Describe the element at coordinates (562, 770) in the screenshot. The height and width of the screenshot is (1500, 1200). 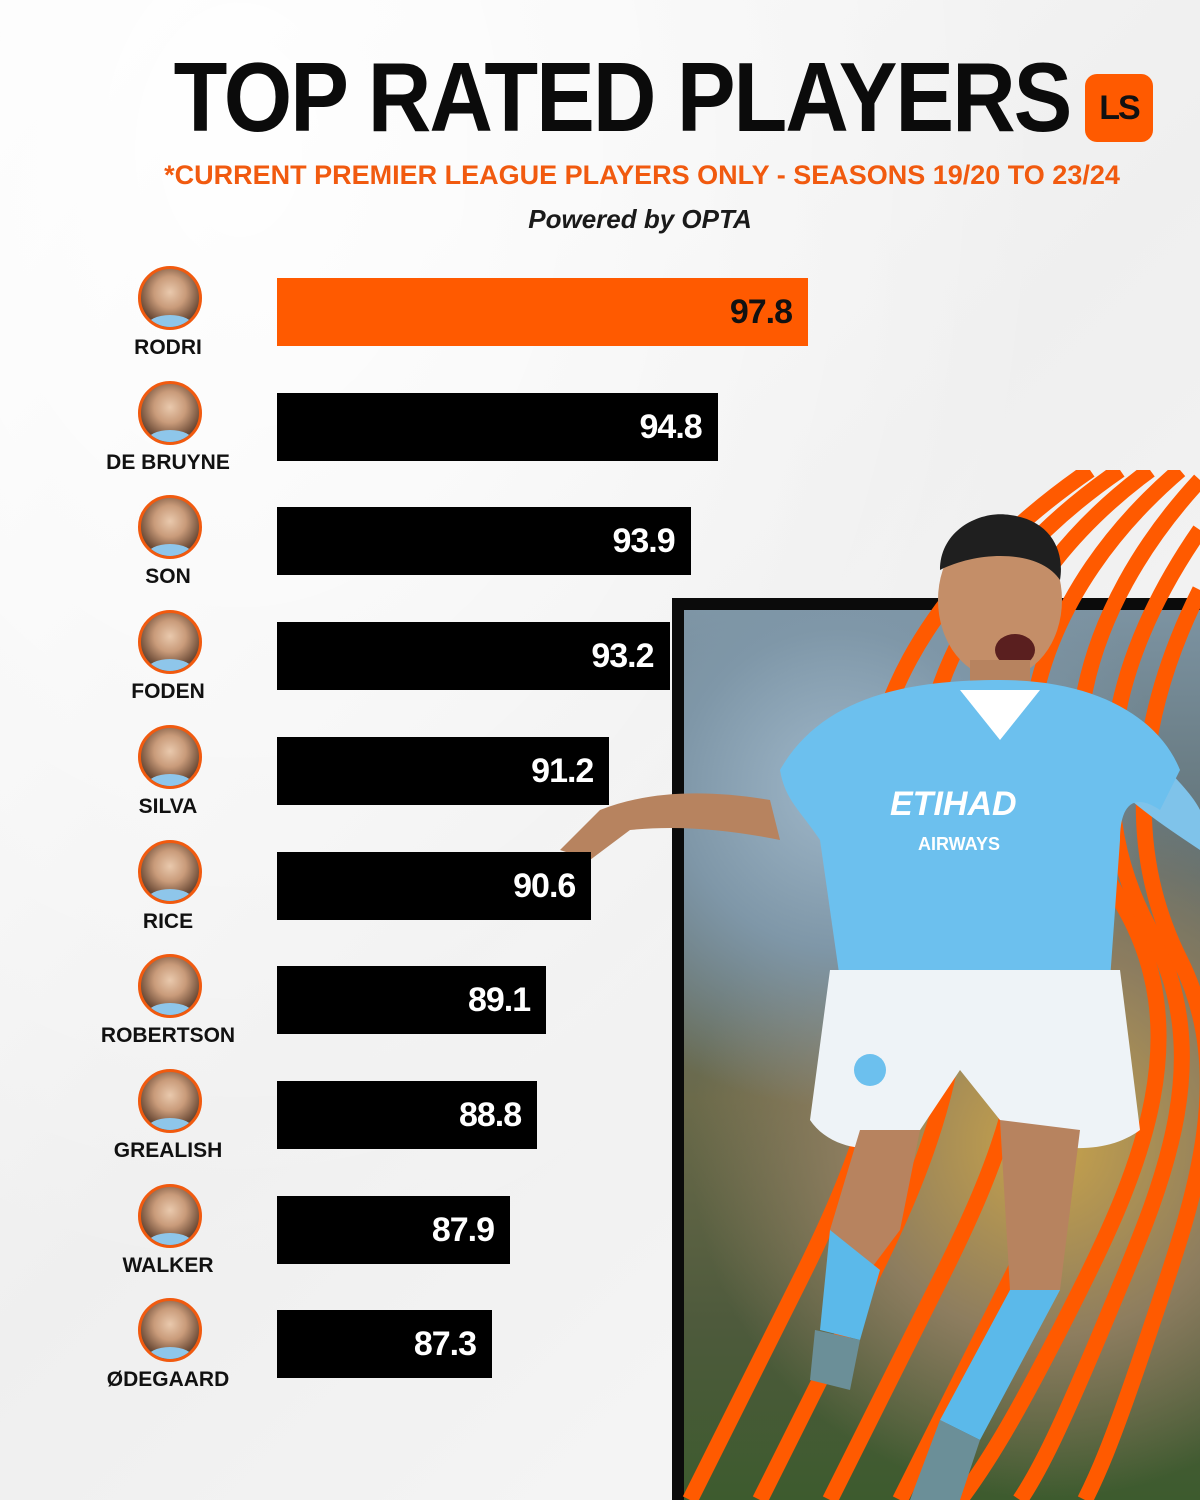
I see `rating-value-label: 91.2` at that location.